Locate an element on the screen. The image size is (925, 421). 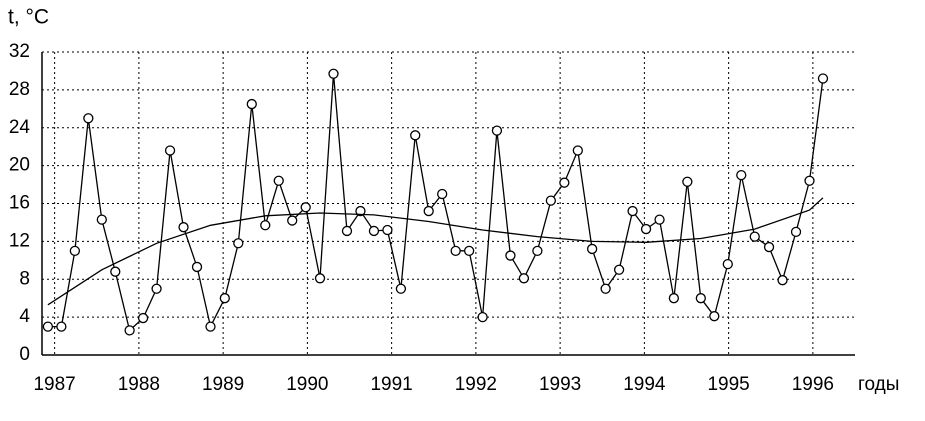
y-tick-label: 0 is located at coordinates (24, 354).